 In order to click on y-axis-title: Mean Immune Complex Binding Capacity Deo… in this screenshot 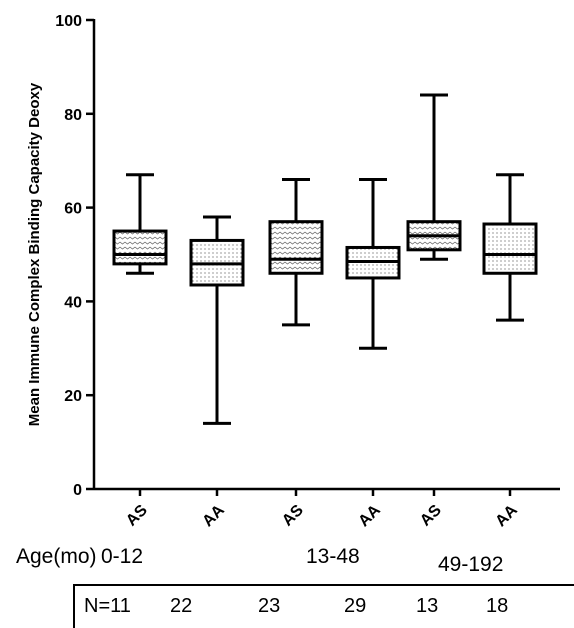, I will do `click(34, 254)`.